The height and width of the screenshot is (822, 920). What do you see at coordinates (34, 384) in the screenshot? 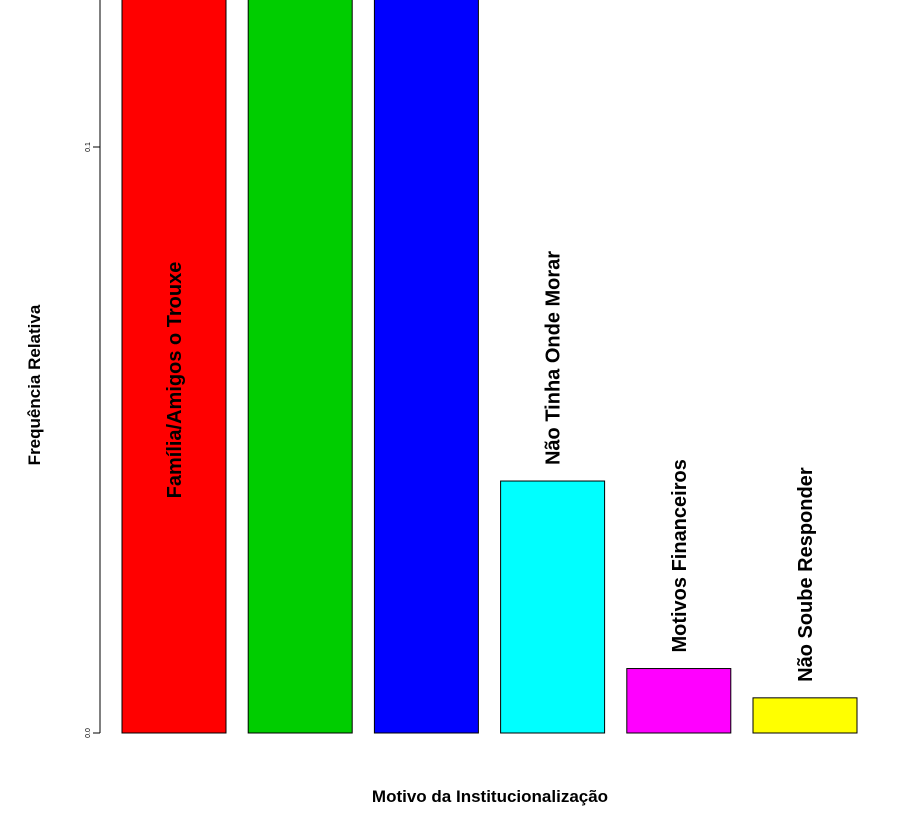
I see `y-axis-title: Frequência Relativa` at bounding box center [34, 384].